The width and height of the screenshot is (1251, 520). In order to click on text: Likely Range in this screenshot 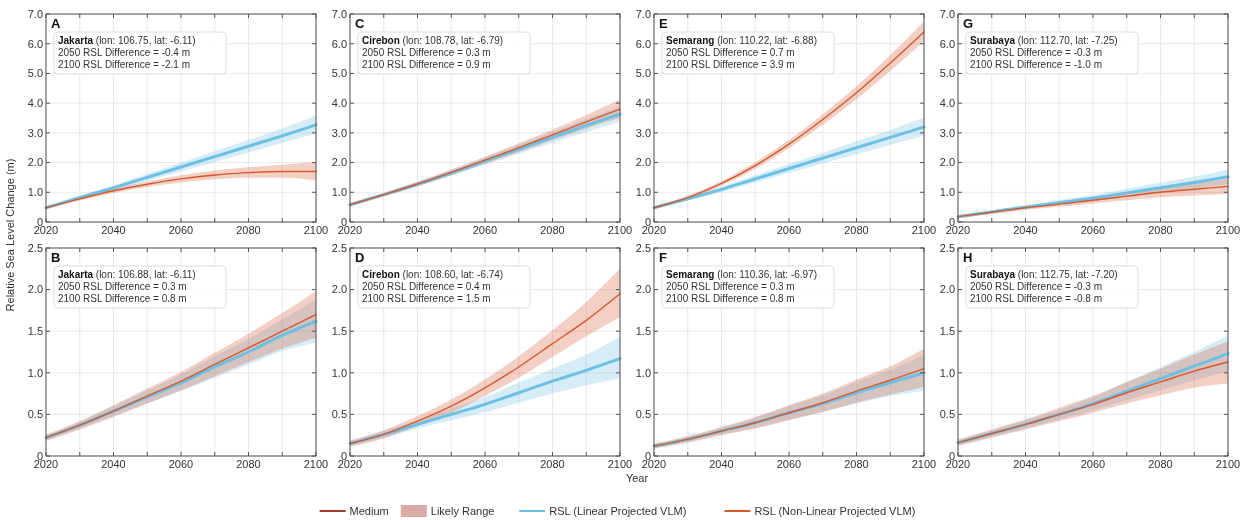, I will do `click(462, 510)`.